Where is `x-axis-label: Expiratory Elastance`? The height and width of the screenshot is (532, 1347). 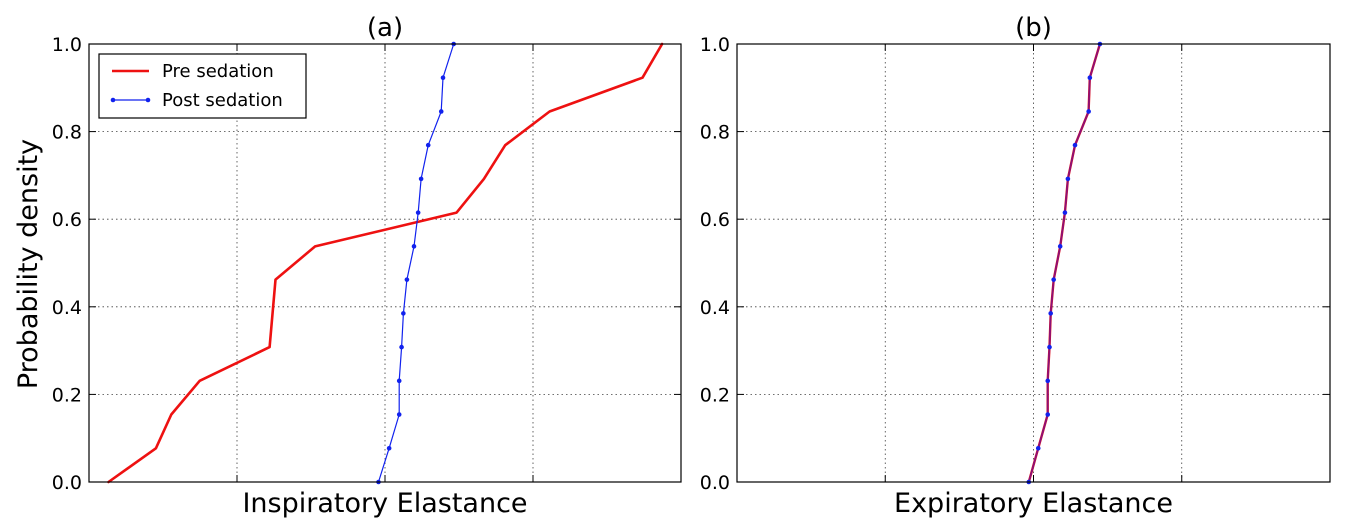
x-axis-label: Expiratory Elastance is located at coordinates (1033, 503).